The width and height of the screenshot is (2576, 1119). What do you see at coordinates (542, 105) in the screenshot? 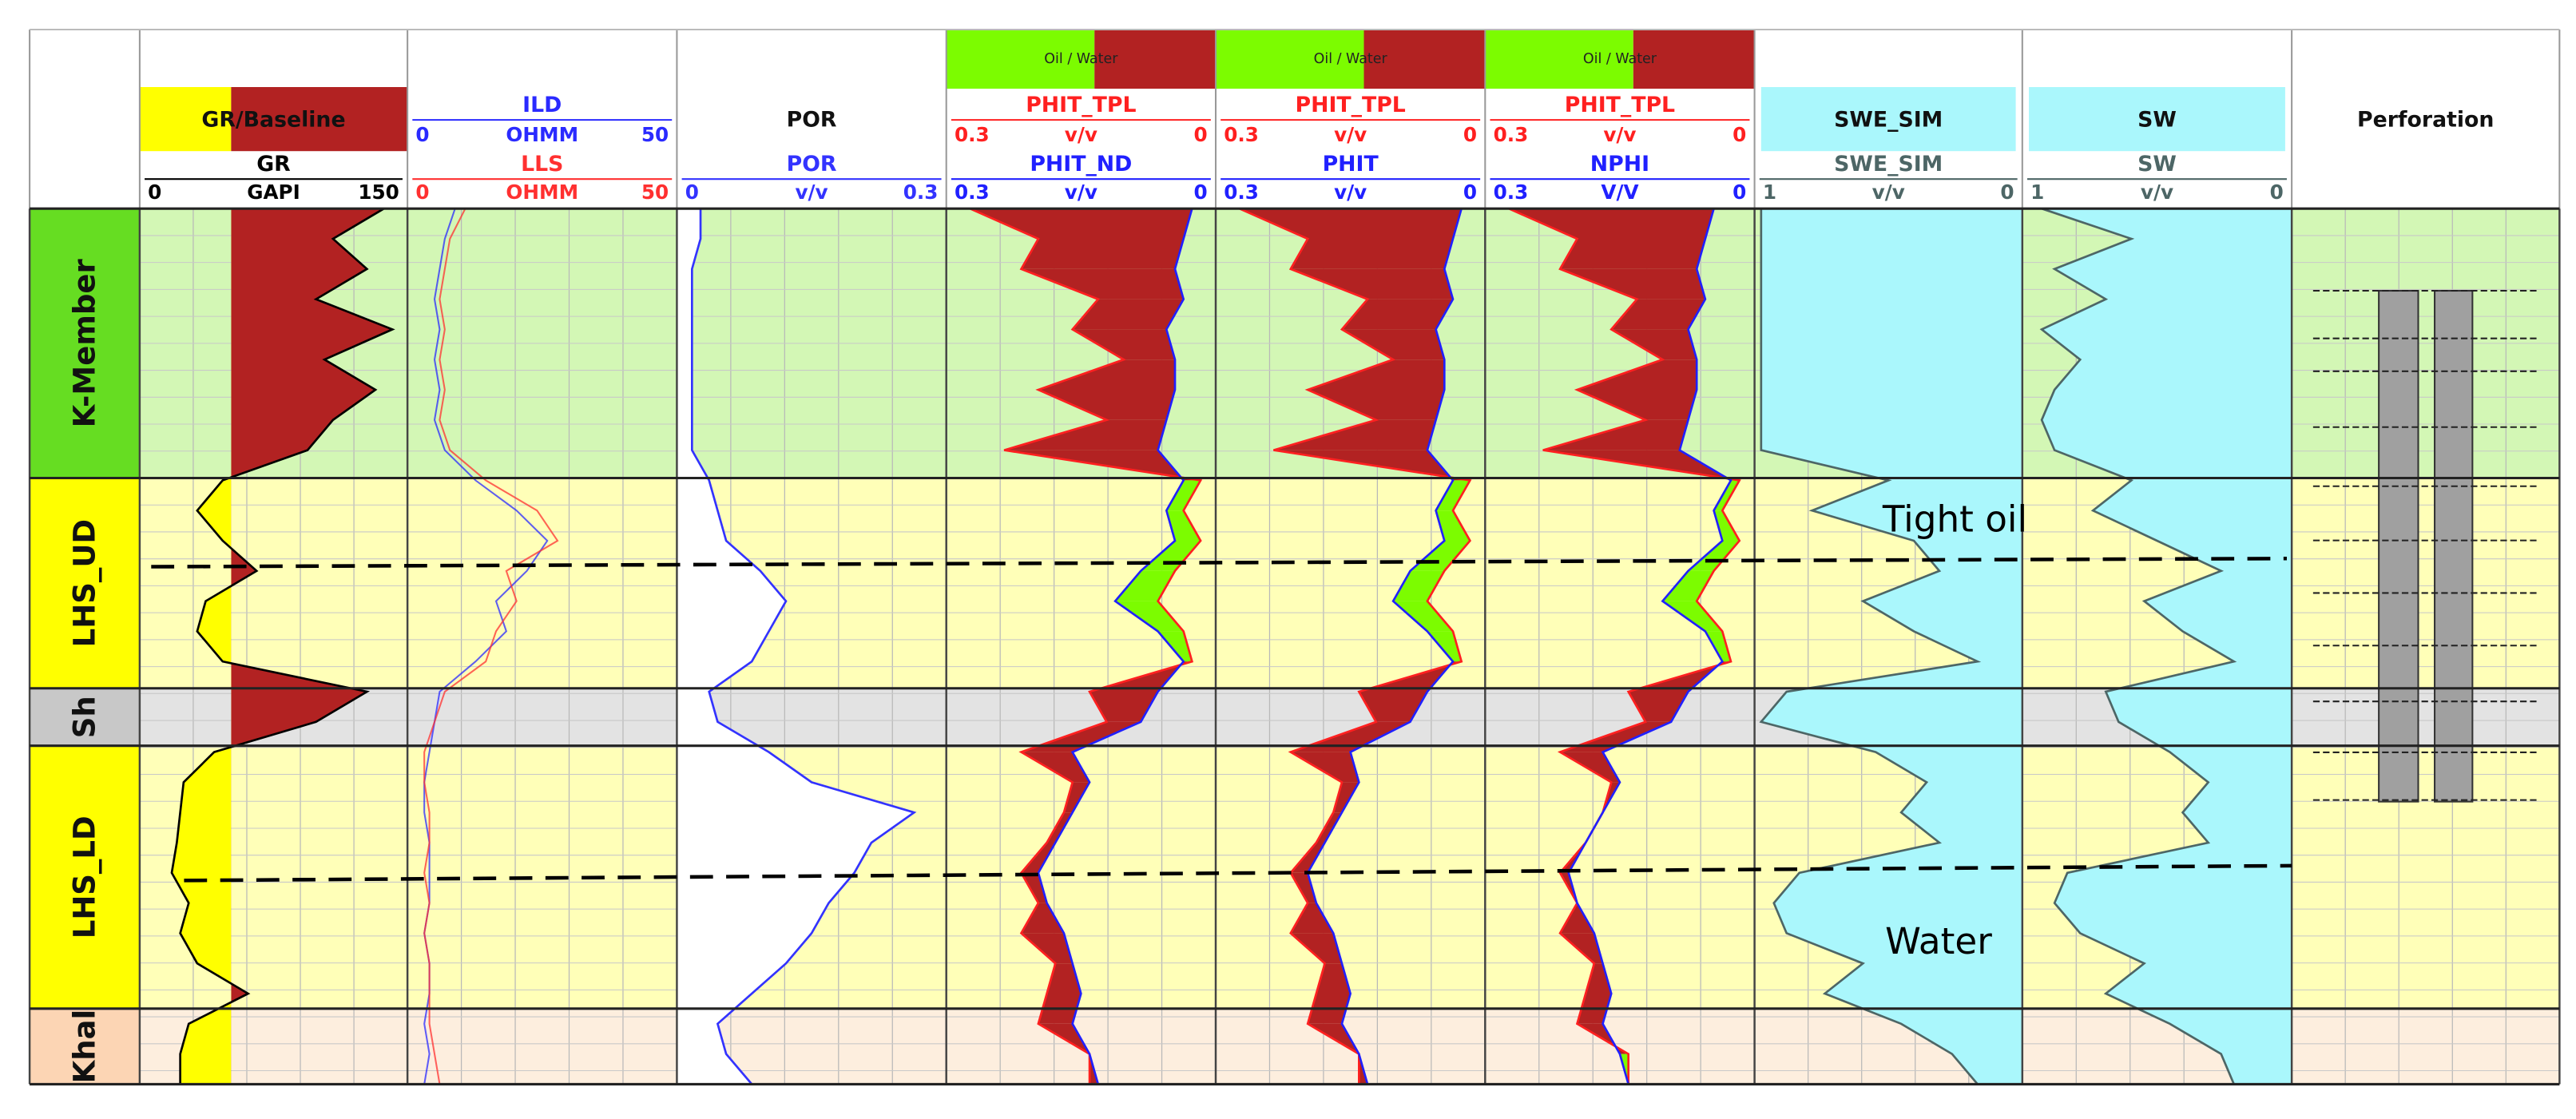
I see `header-text: ILD` at bounding box center [542, 105].